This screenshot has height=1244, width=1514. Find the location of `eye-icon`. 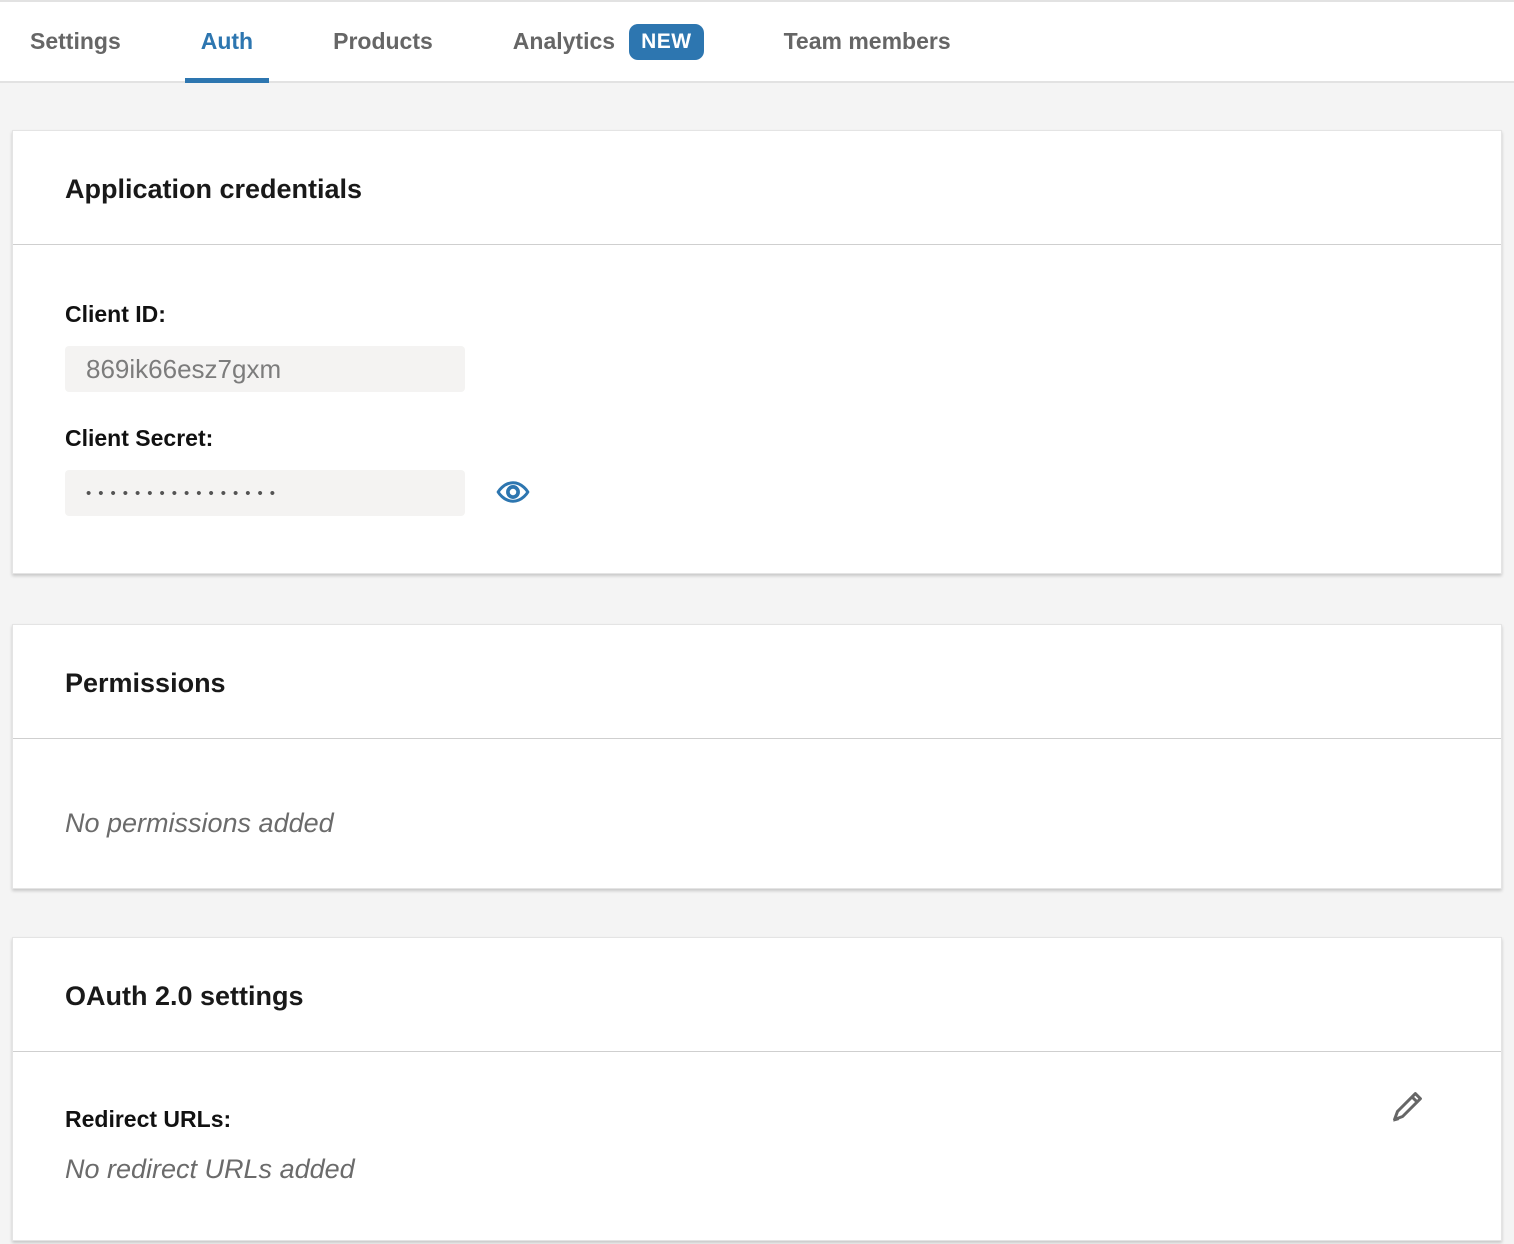

eye-icon is located at coordinates (513, 493).